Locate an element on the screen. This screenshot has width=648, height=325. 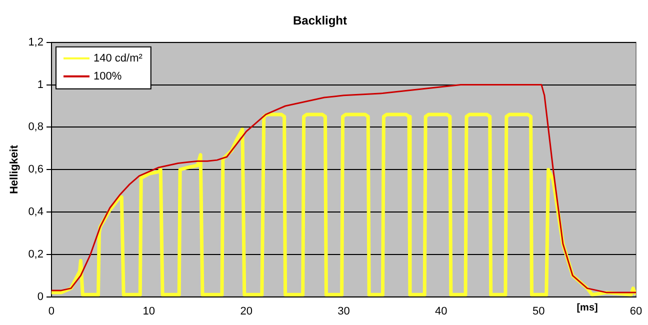
y-tick-label: 1,2 is located at coordinates (36, 42).